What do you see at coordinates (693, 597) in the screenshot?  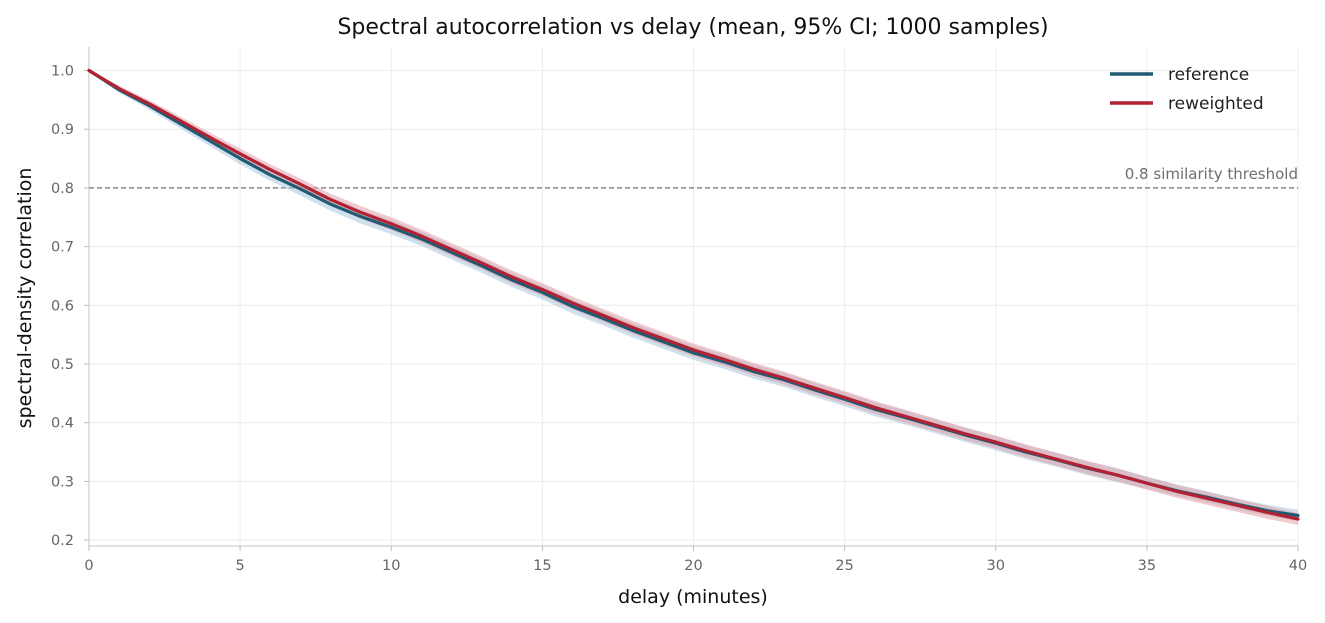 I see `x-axis-label: delay (minutes)` at bounding box center [693, 597].